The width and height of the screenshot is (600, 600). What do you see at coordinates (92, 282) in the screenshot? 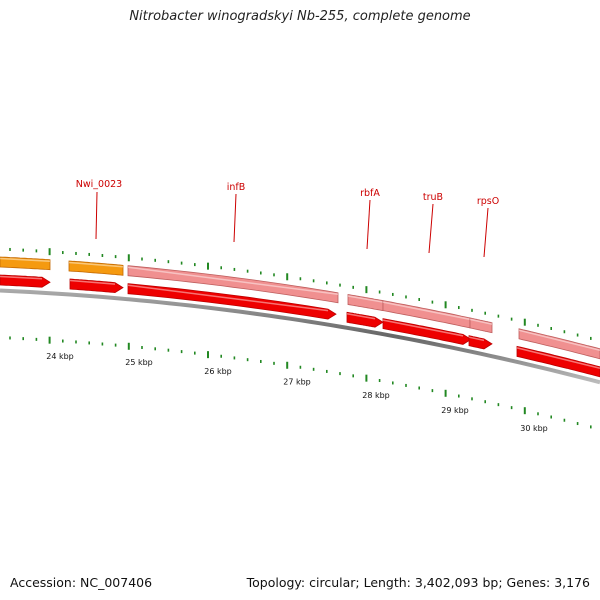
I see `cds-forward-1-highlight` at bounding box center [92, 282].